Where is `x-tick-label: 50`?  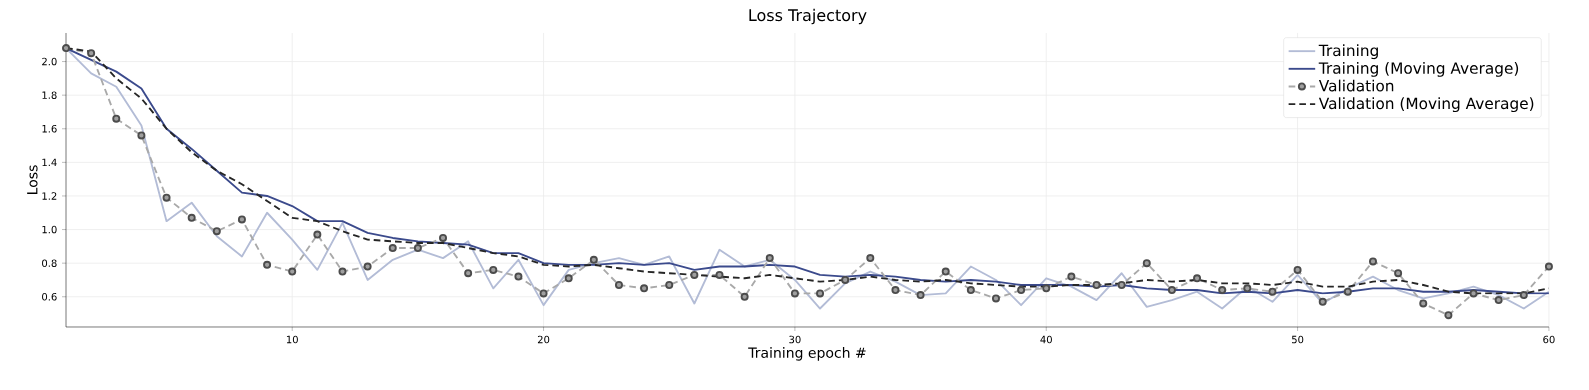 x-tick-label: 50 is located at coordinates (1298, 339).